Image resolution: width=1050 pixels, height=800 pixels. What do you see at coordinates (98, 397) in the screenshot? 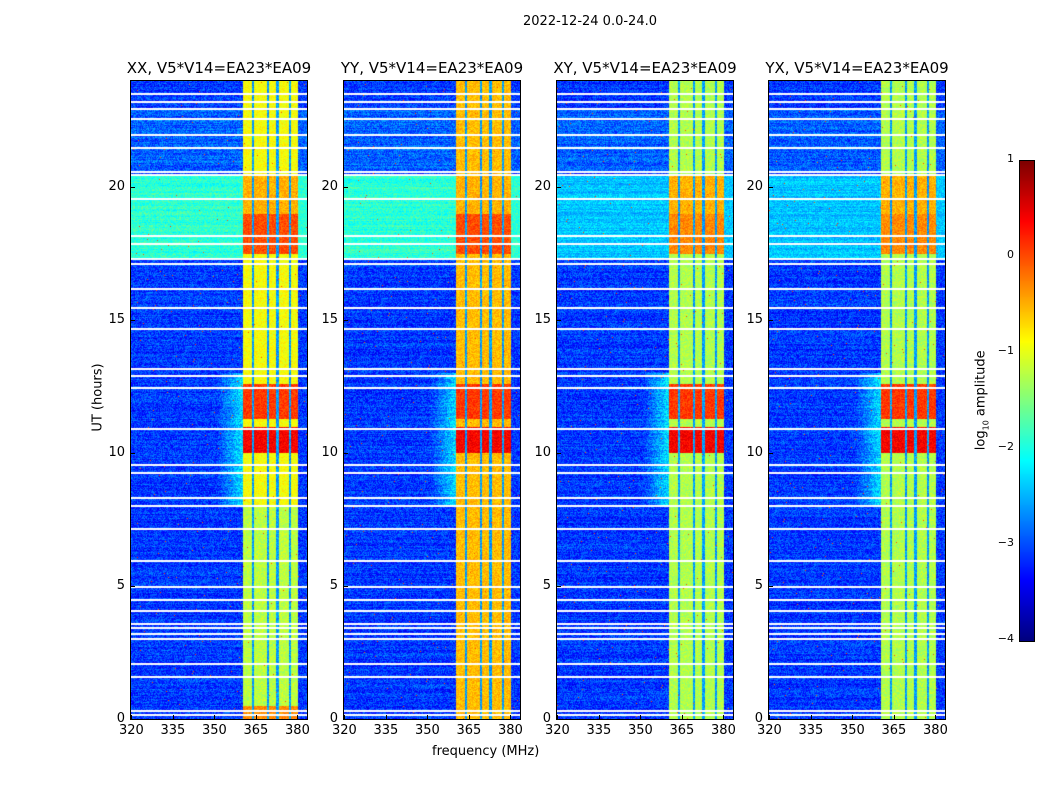
I see `y-axis-label: UT (hours)` at bounding box center [98, 397].